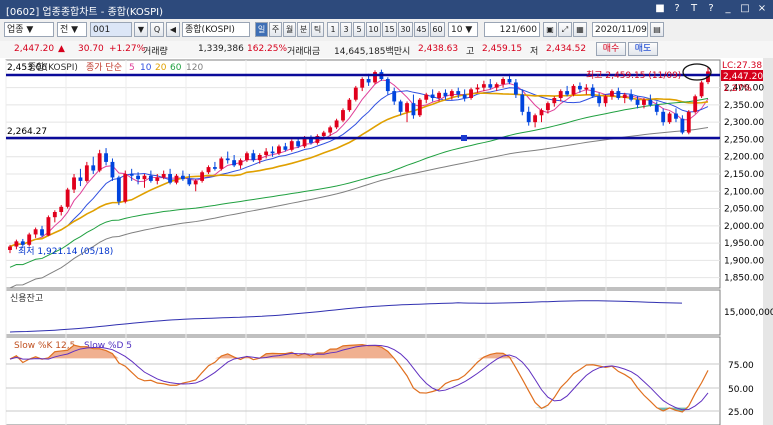 Image resolution: width=773 pixels, height=425 pixels. I want to click on top-left-value: 2,453.06, so click(27, 68).